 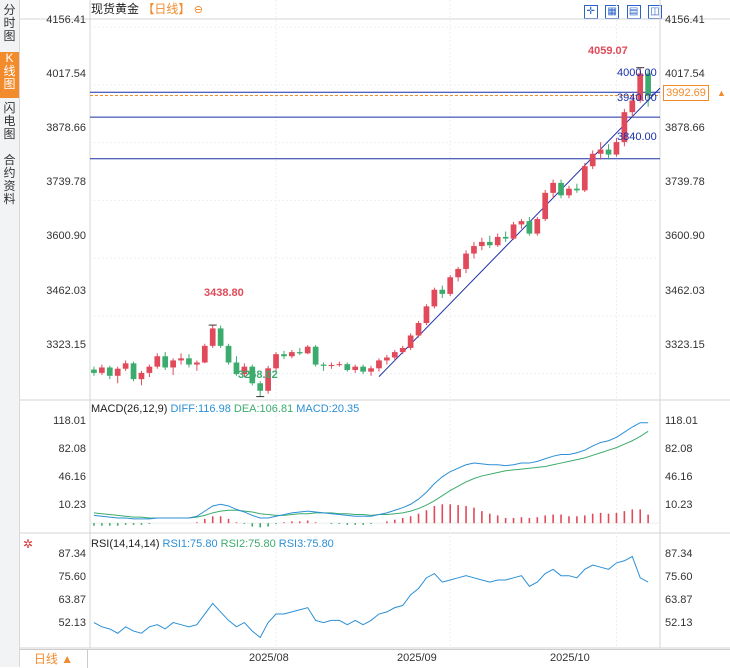 I want to click on tab-time-chart: 分时图, so click(x=9, y=25).